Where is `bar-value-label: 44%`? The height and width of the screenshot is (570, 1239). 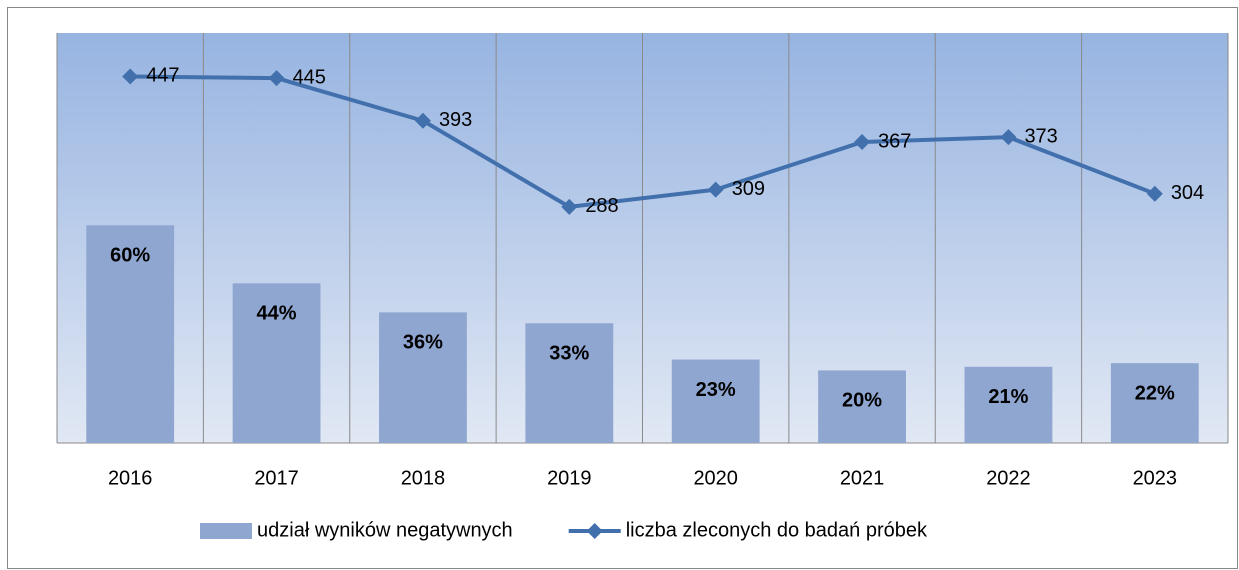 bar-value-label: 44% is located at coordinates (277, 314).